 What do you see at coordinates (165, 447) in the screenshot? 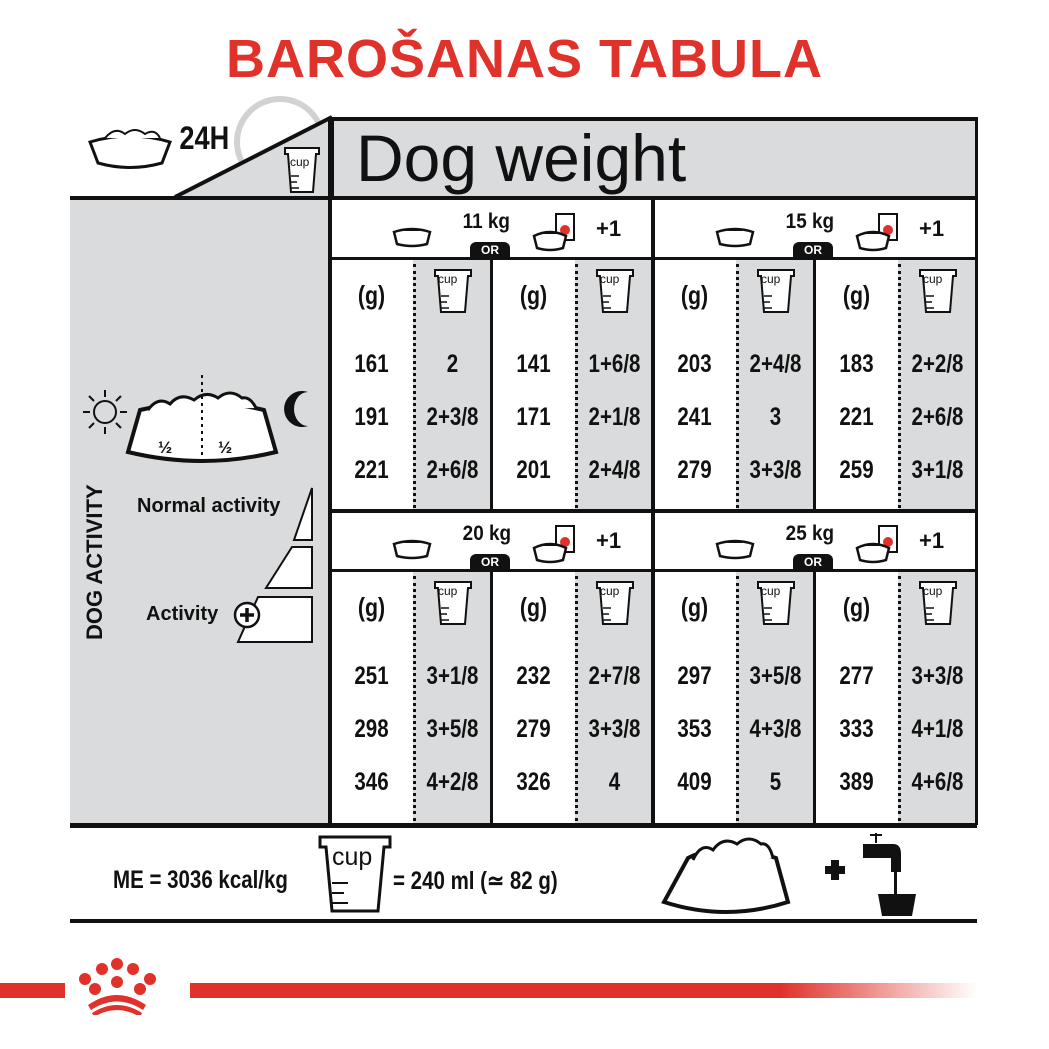
I see `half-label-left: ½` at bounding box center [165, 447].